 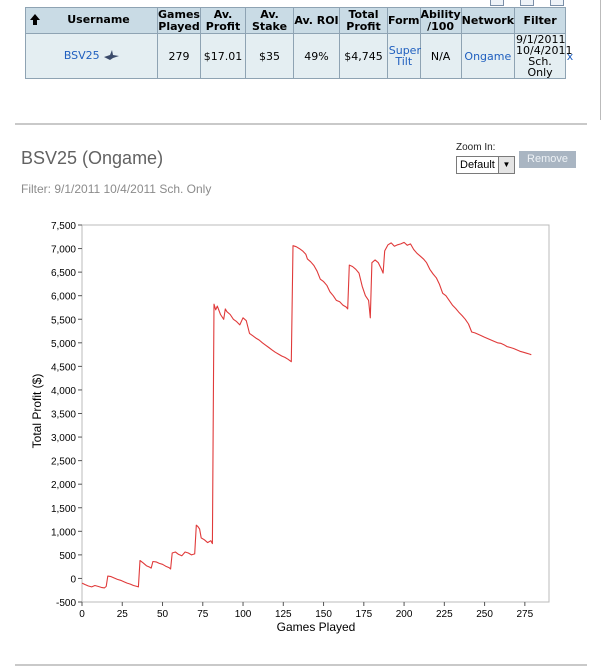 I want to click on chevron-down-icon: ▼, so click(x=506, y=165).